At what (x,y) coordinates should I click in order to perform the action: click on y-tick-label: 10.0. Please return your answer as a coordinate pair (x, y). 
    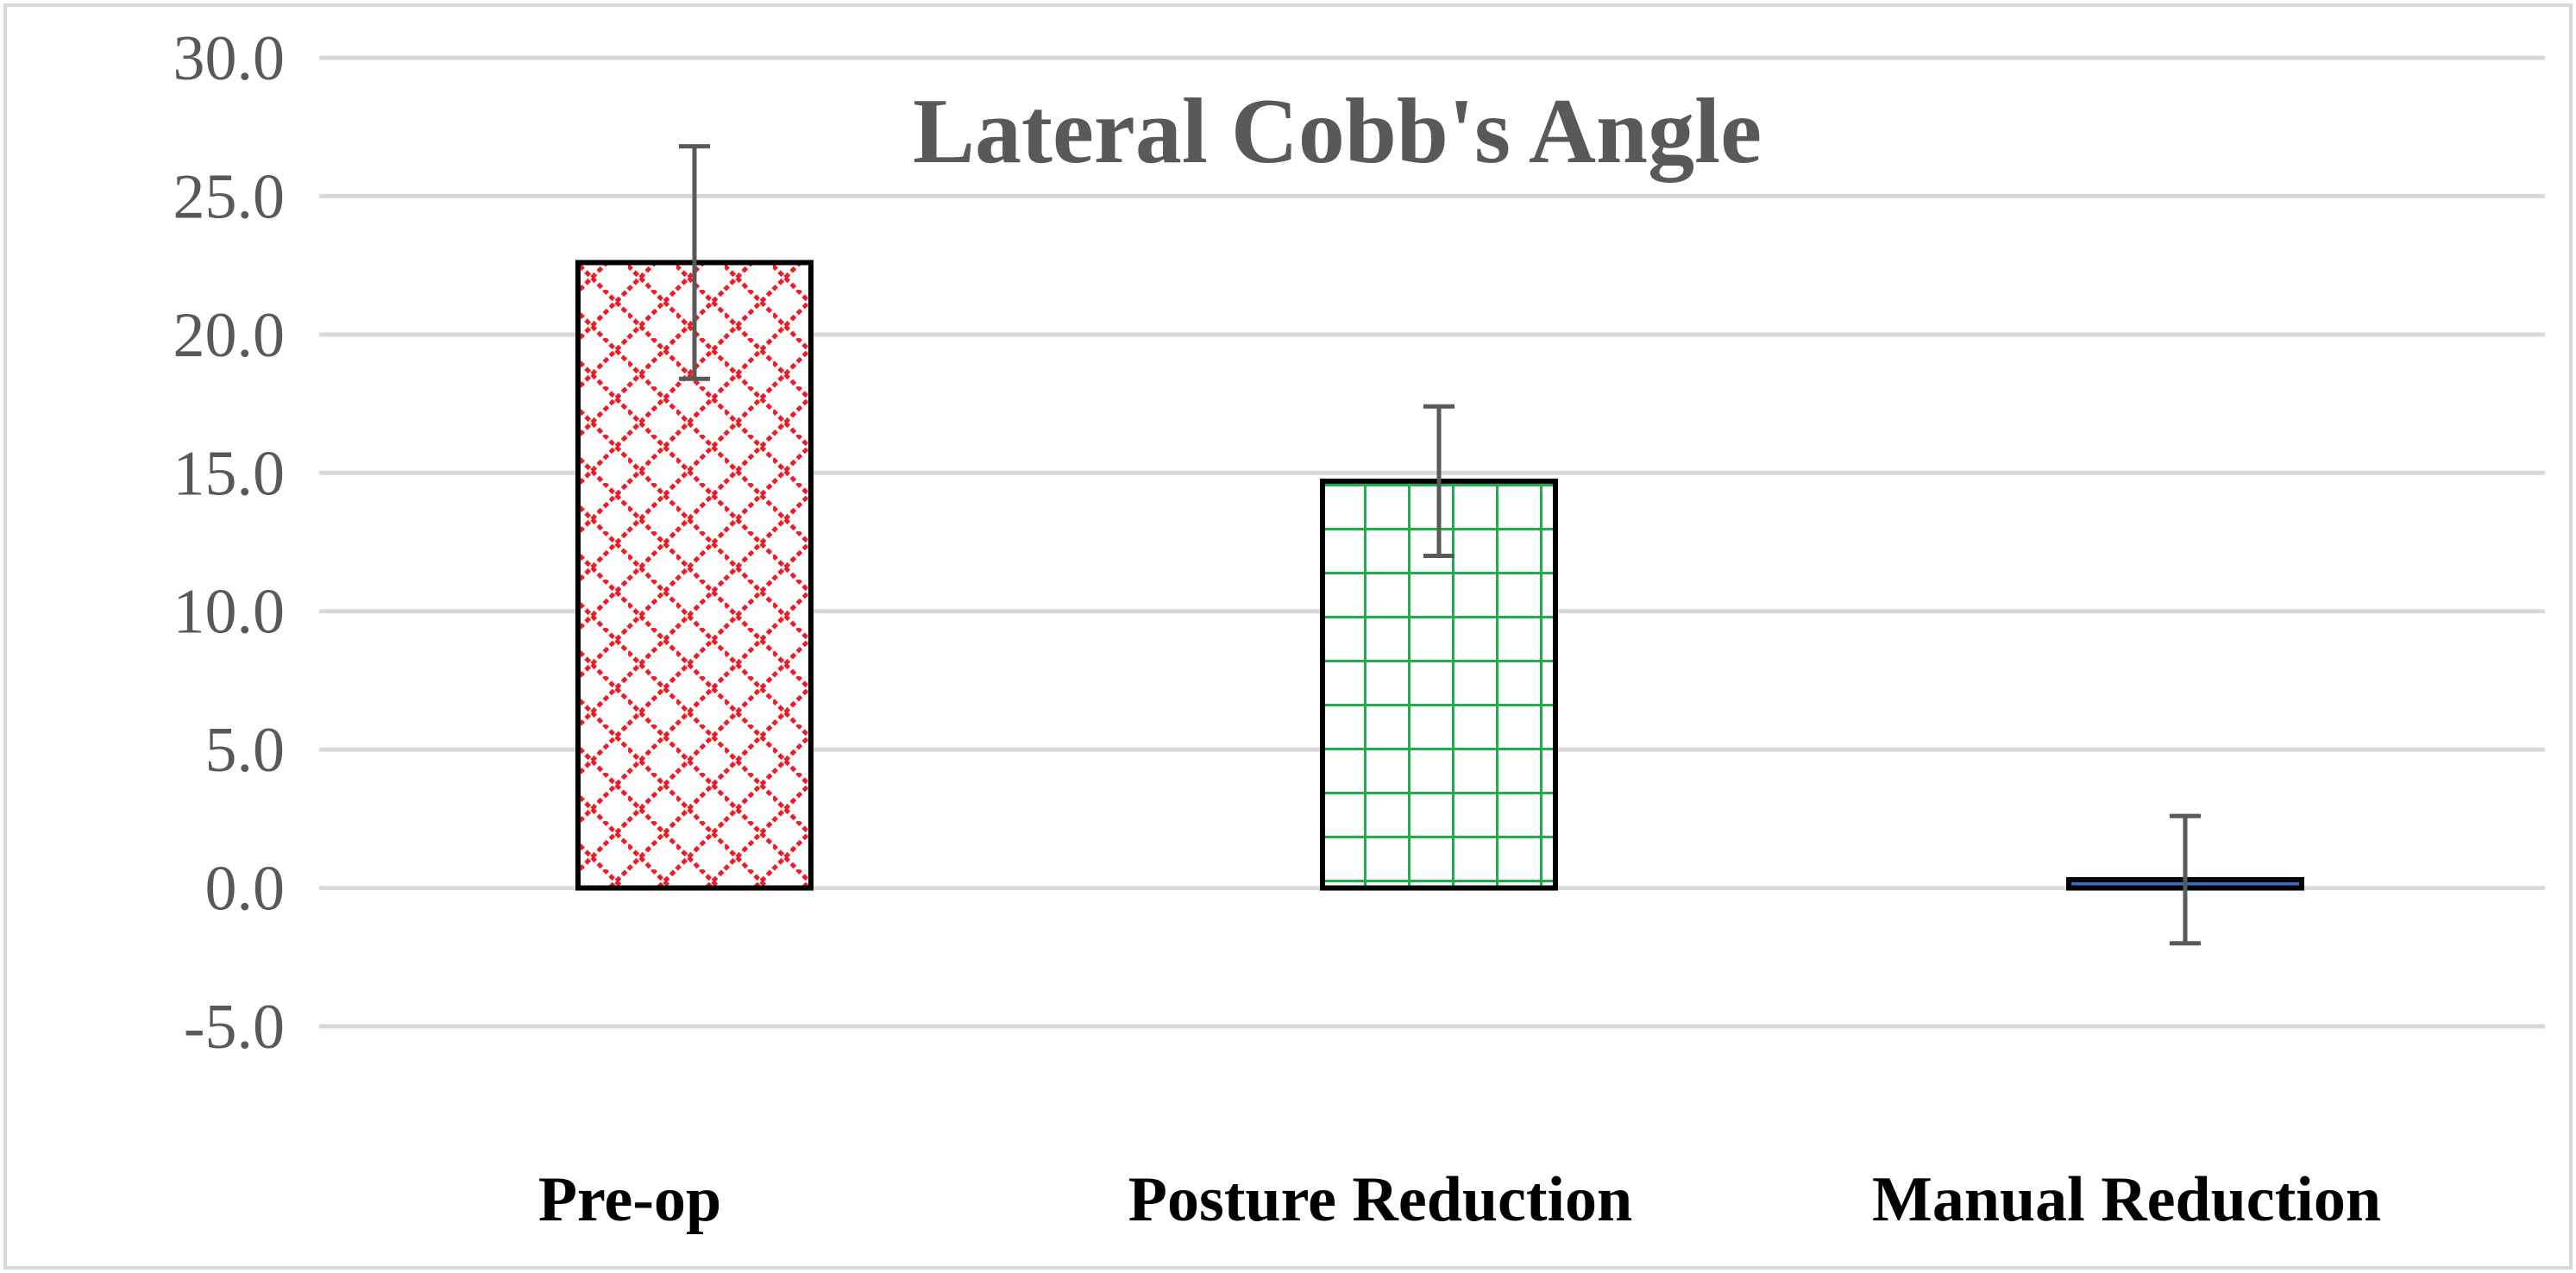
    Looking at the image, I should click on (229, 612).